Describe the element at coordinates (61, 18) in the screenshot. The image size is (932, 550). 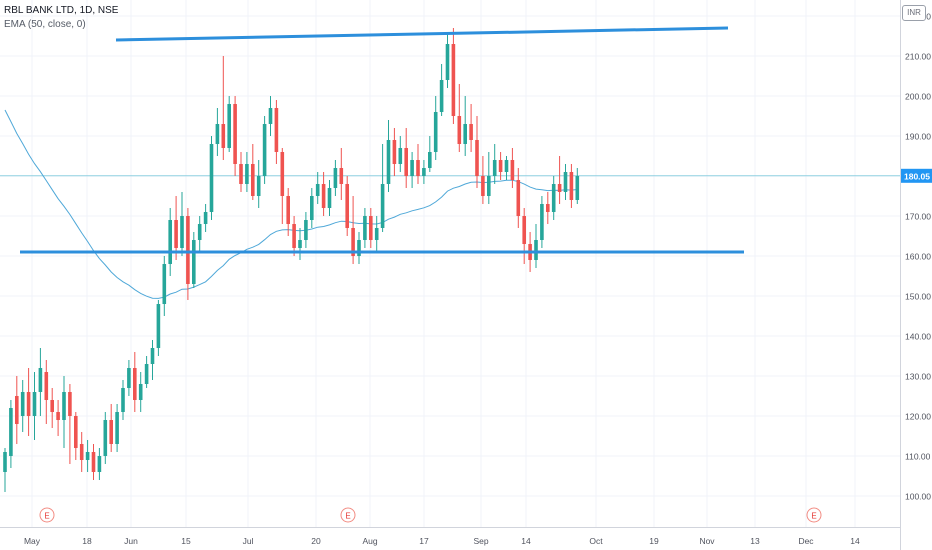
I see `chart-legend: RBL BANK LTD, 1D, NSE EMA (50, close, 0)` at that location.